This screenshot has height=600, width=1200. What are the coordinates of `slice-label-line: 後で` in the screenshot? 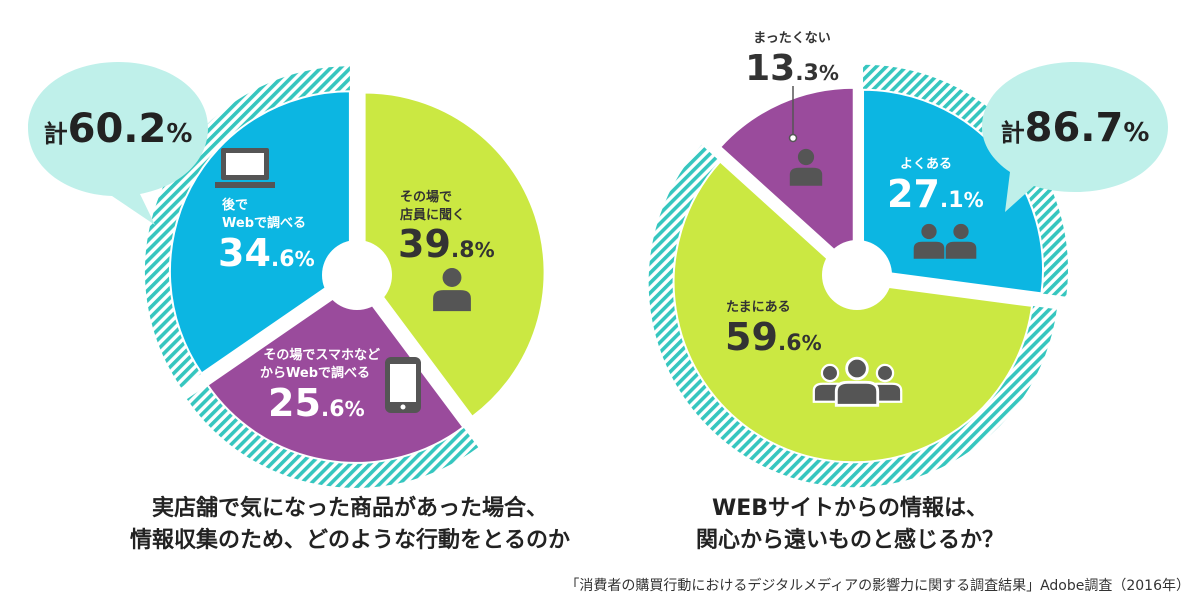 It's located at (235, 205).